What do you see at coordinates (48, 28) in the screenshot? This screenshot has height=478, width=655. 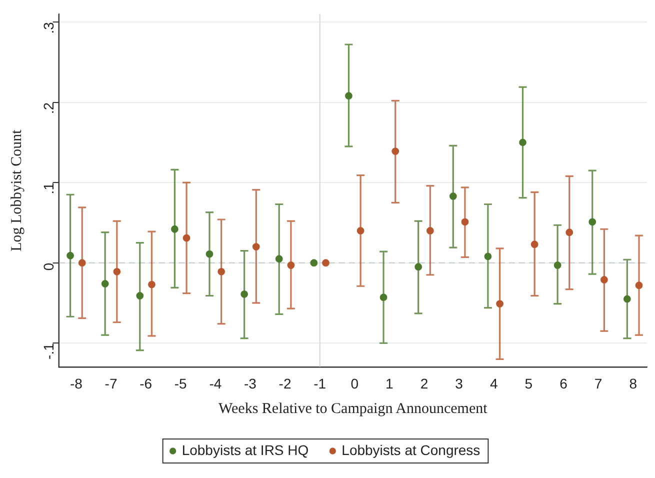 I see `y-tick-label: .3` at bounding box center [48, 28].